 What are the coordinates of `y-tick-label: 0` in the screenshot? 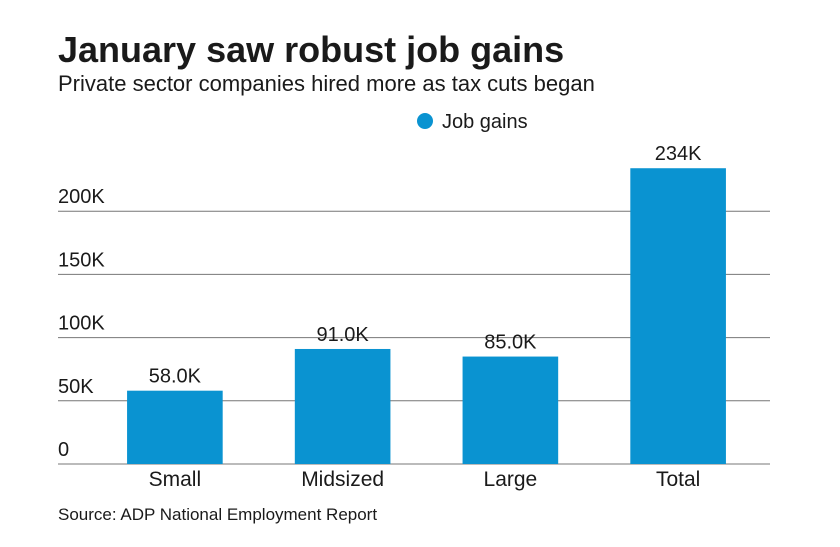 It's located at (63, 450).